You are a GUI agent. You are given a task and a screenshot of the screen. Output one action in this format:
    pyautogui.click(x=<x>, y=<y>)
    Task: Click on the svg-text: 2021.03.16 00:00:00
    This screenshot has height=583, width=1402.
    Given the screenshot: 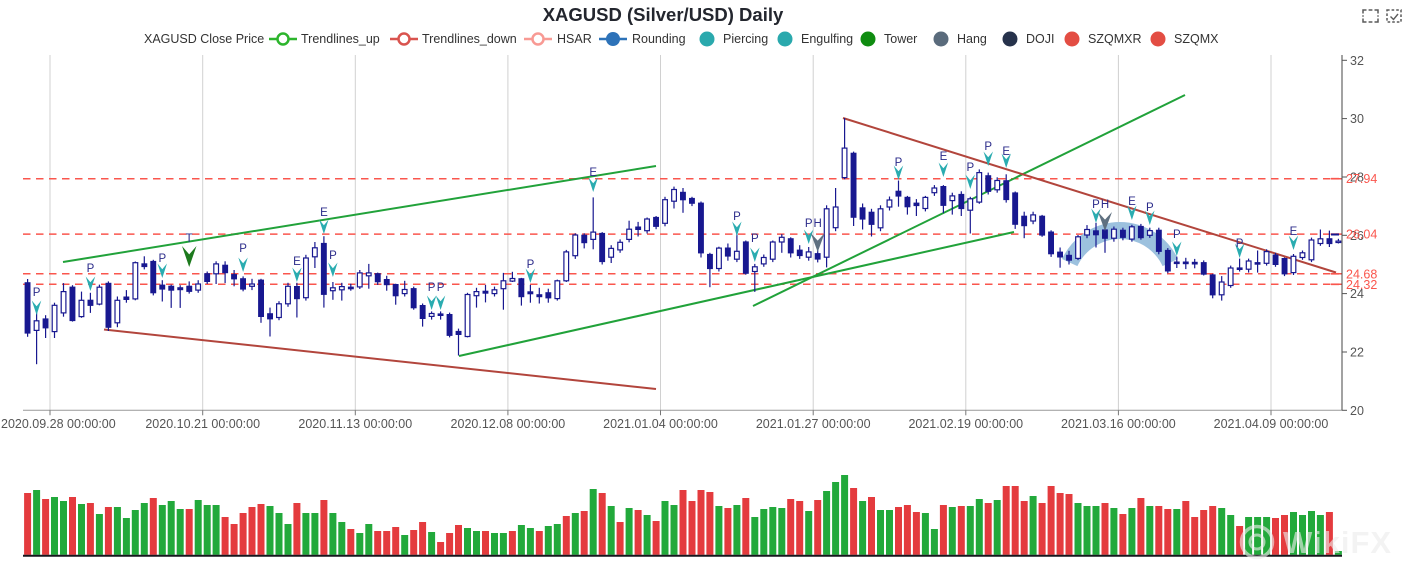 What is the action you would take?
    pyautogui.click(x=1118, y=424)
    